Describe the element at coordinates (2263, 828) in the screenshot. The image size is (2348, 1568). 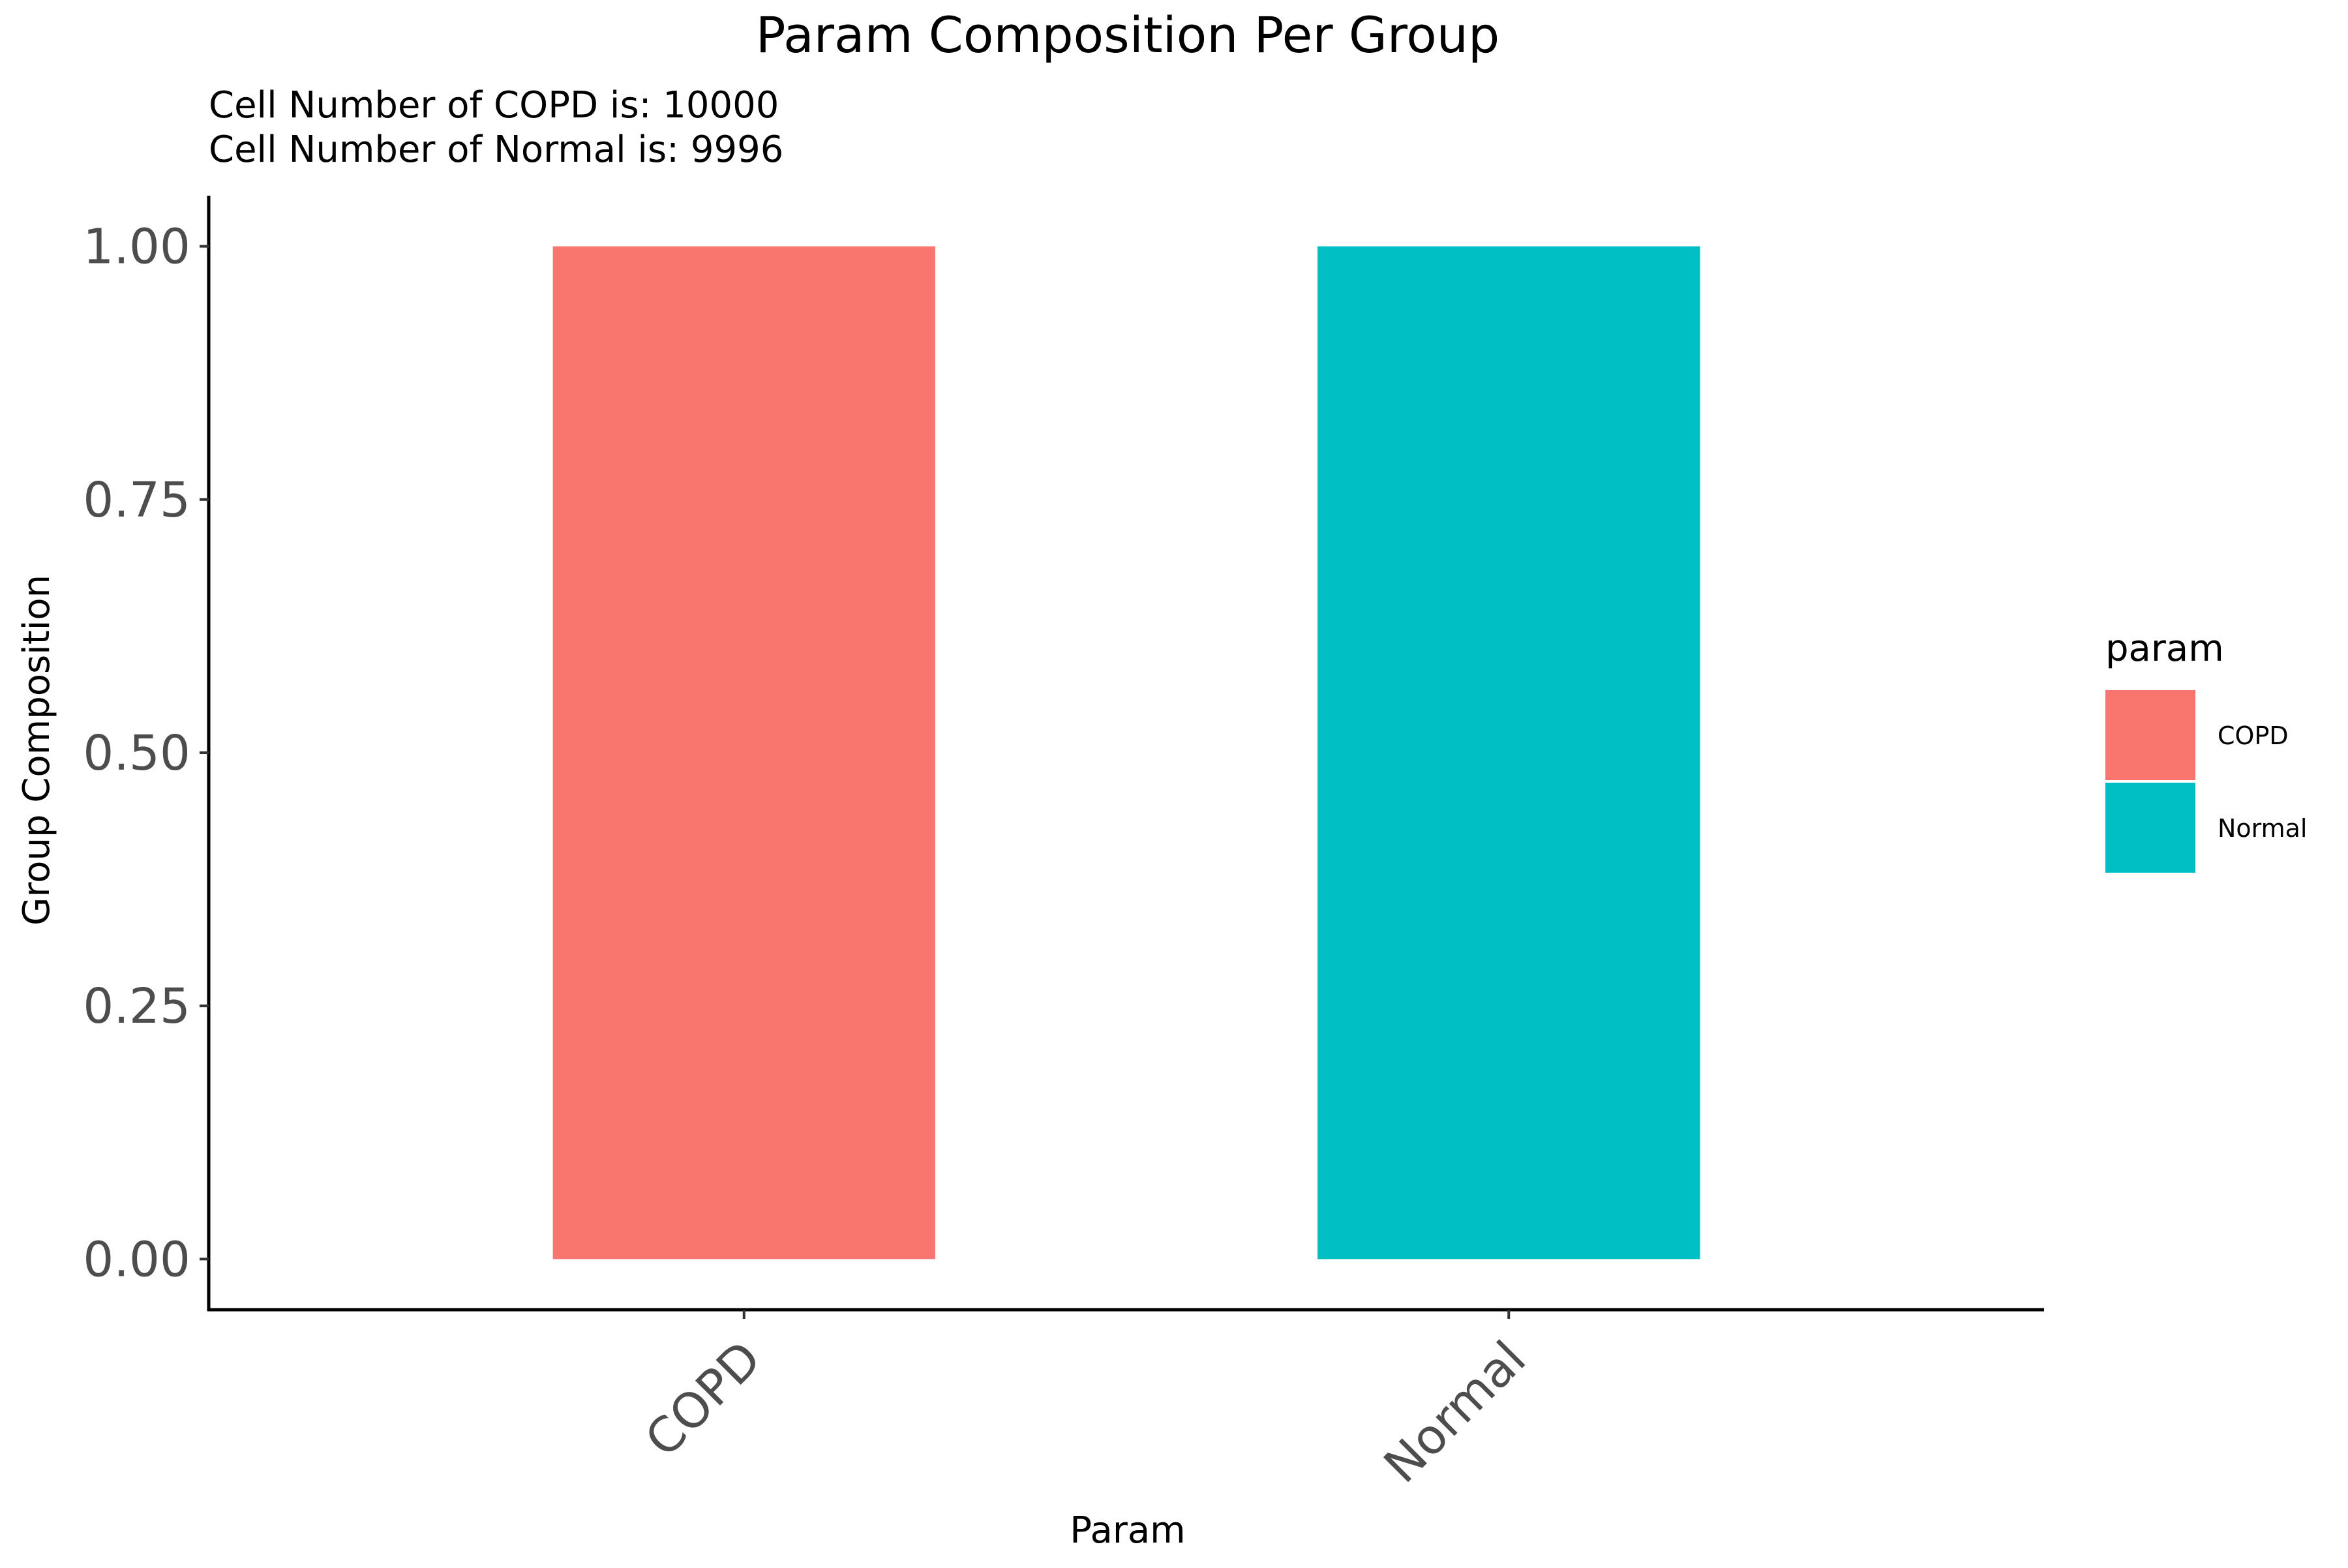
I see `legend-label-normal: Normal` at that location.